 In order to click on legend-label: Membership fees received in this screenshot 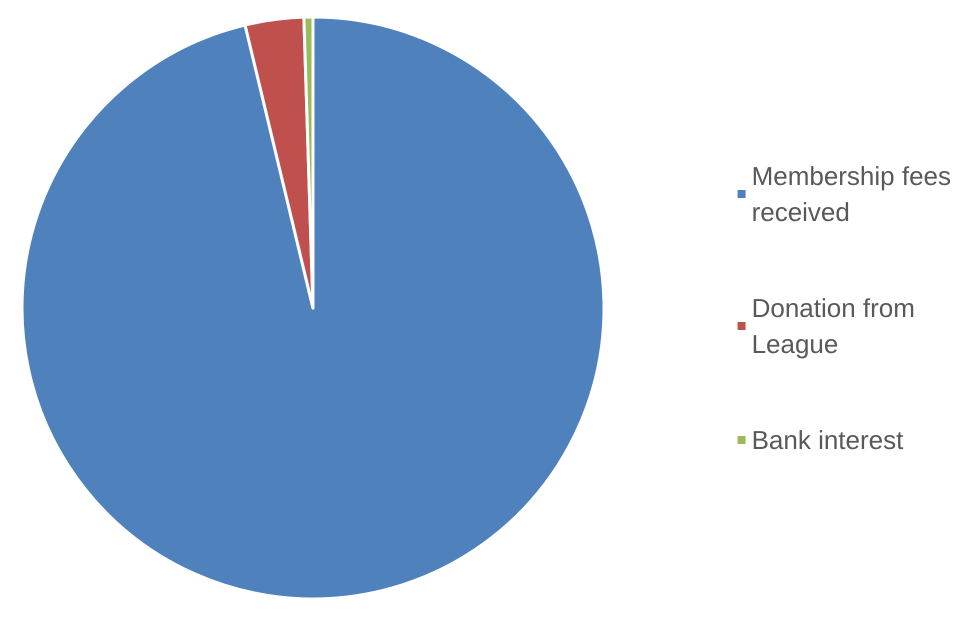, I will do `click(852, 194)`.